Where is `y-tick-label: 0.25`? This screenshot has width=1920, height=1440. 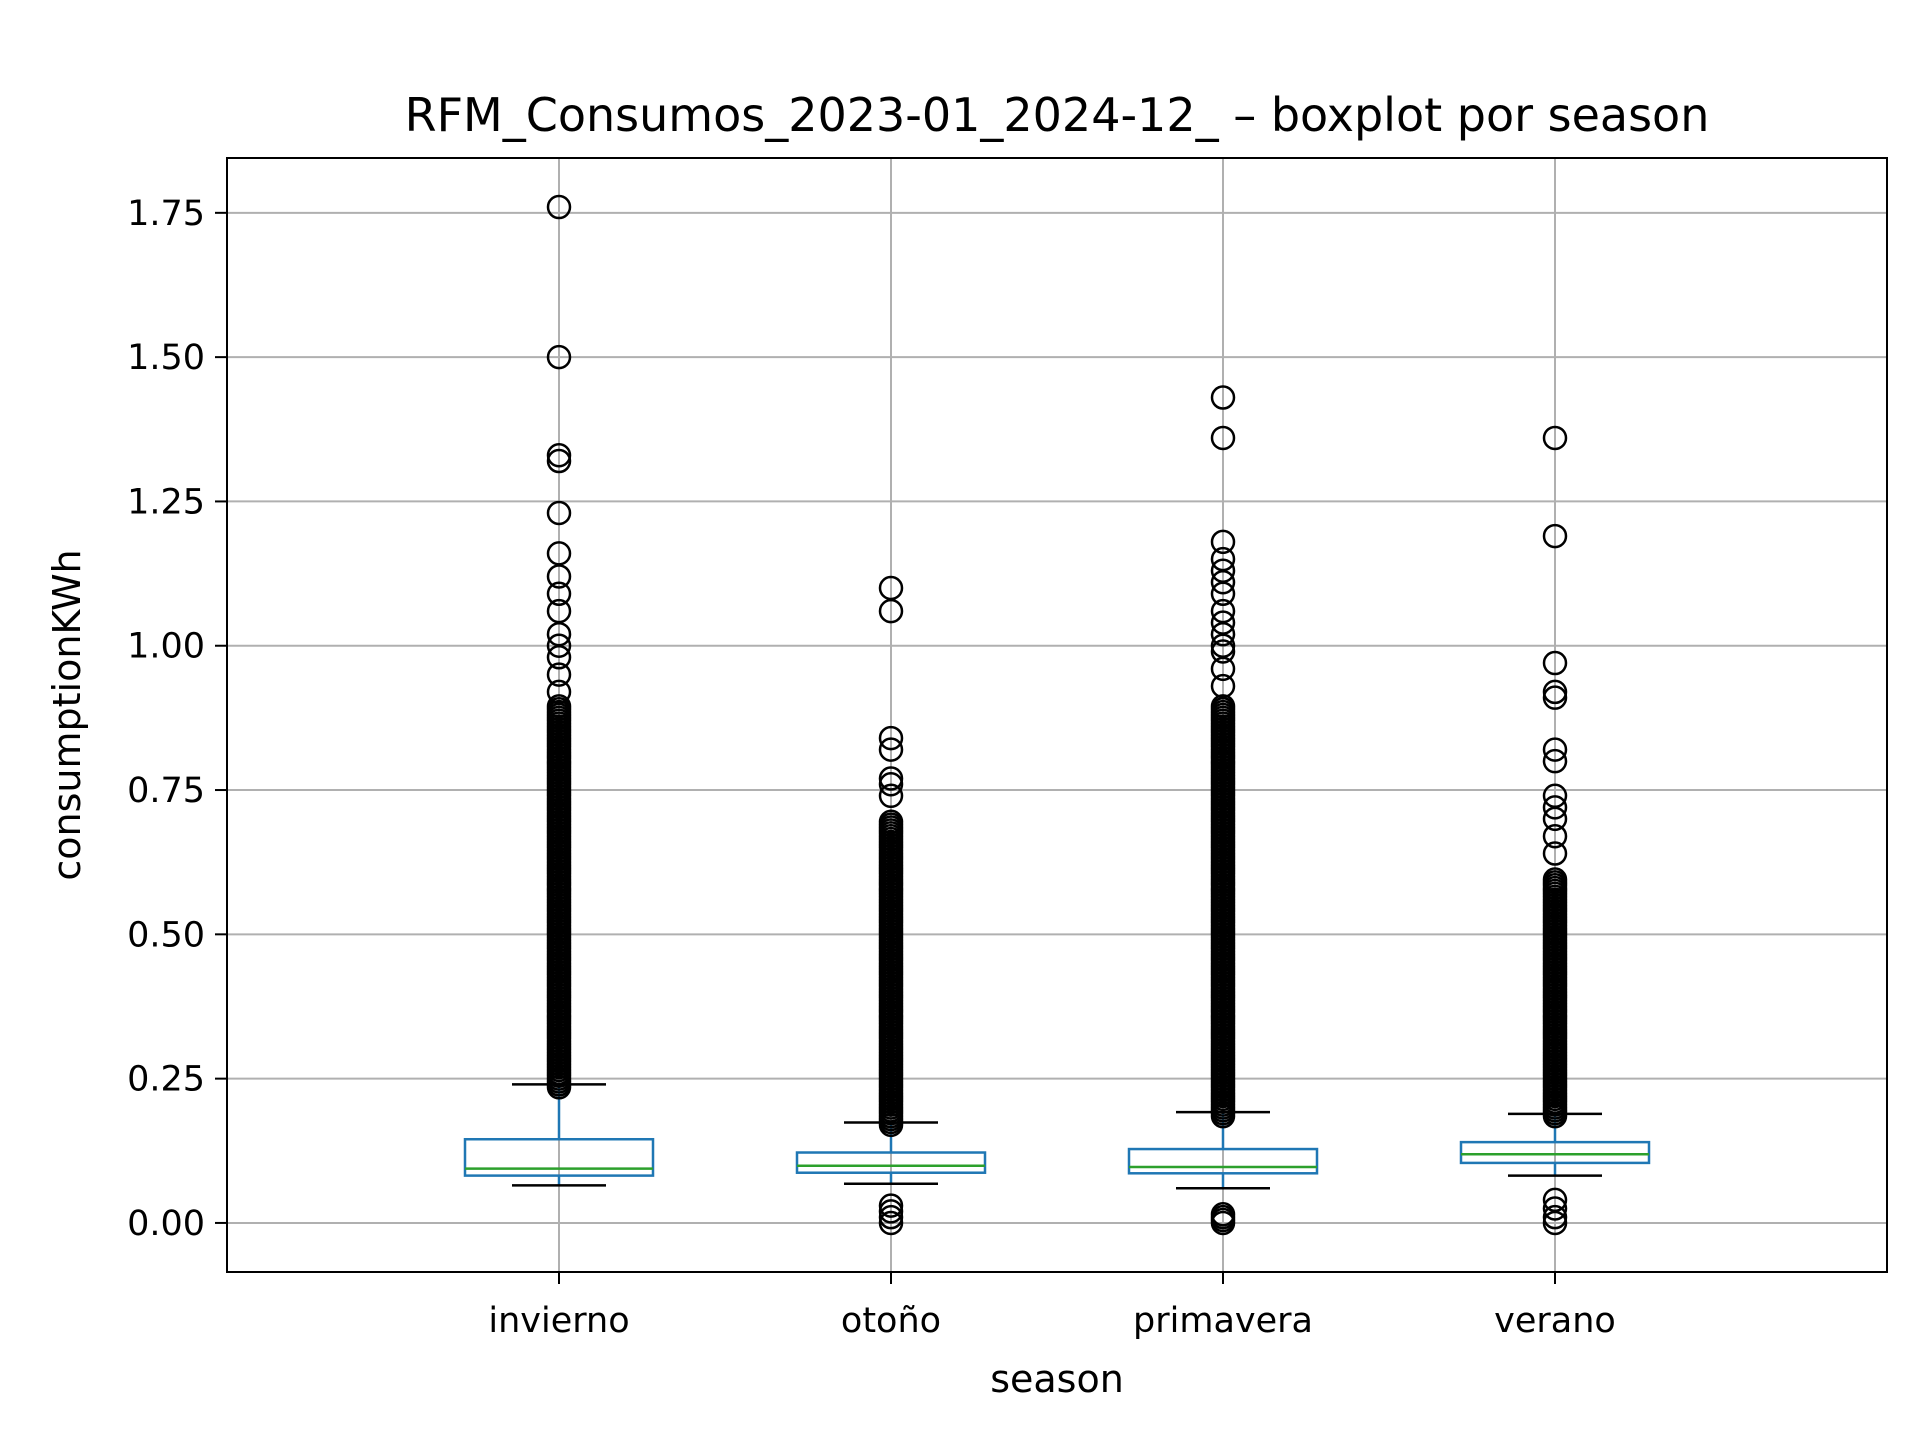
y-tick-label: 0.25 is located at coordinates (166, 1080).